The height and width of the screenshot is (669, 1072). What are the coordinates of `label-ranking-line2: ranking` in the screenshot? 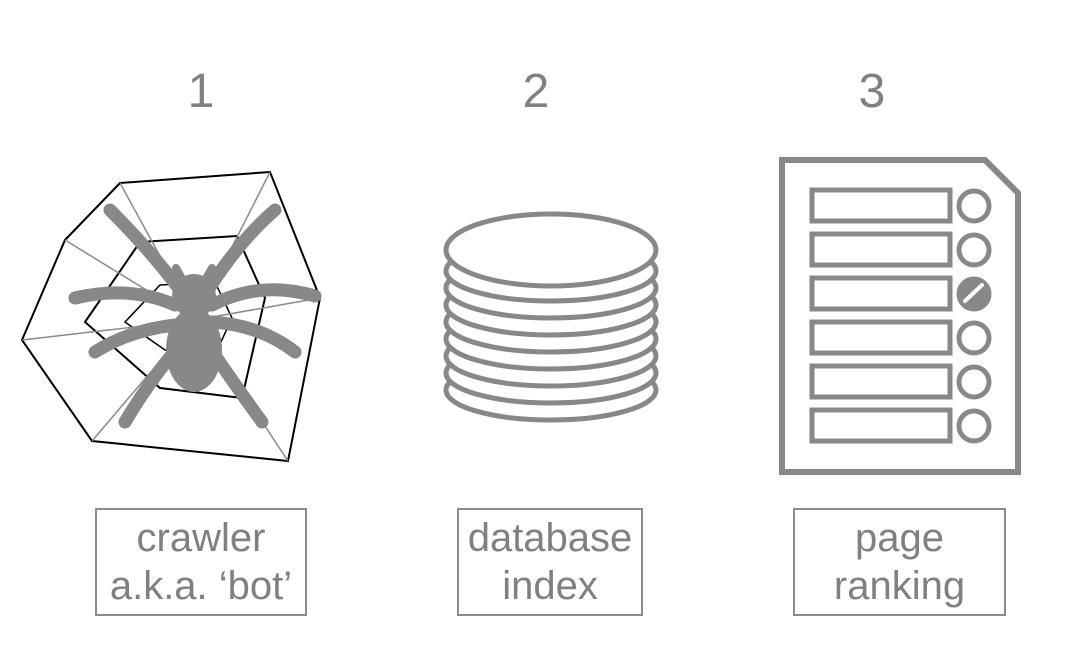 It's located at (899, 586).